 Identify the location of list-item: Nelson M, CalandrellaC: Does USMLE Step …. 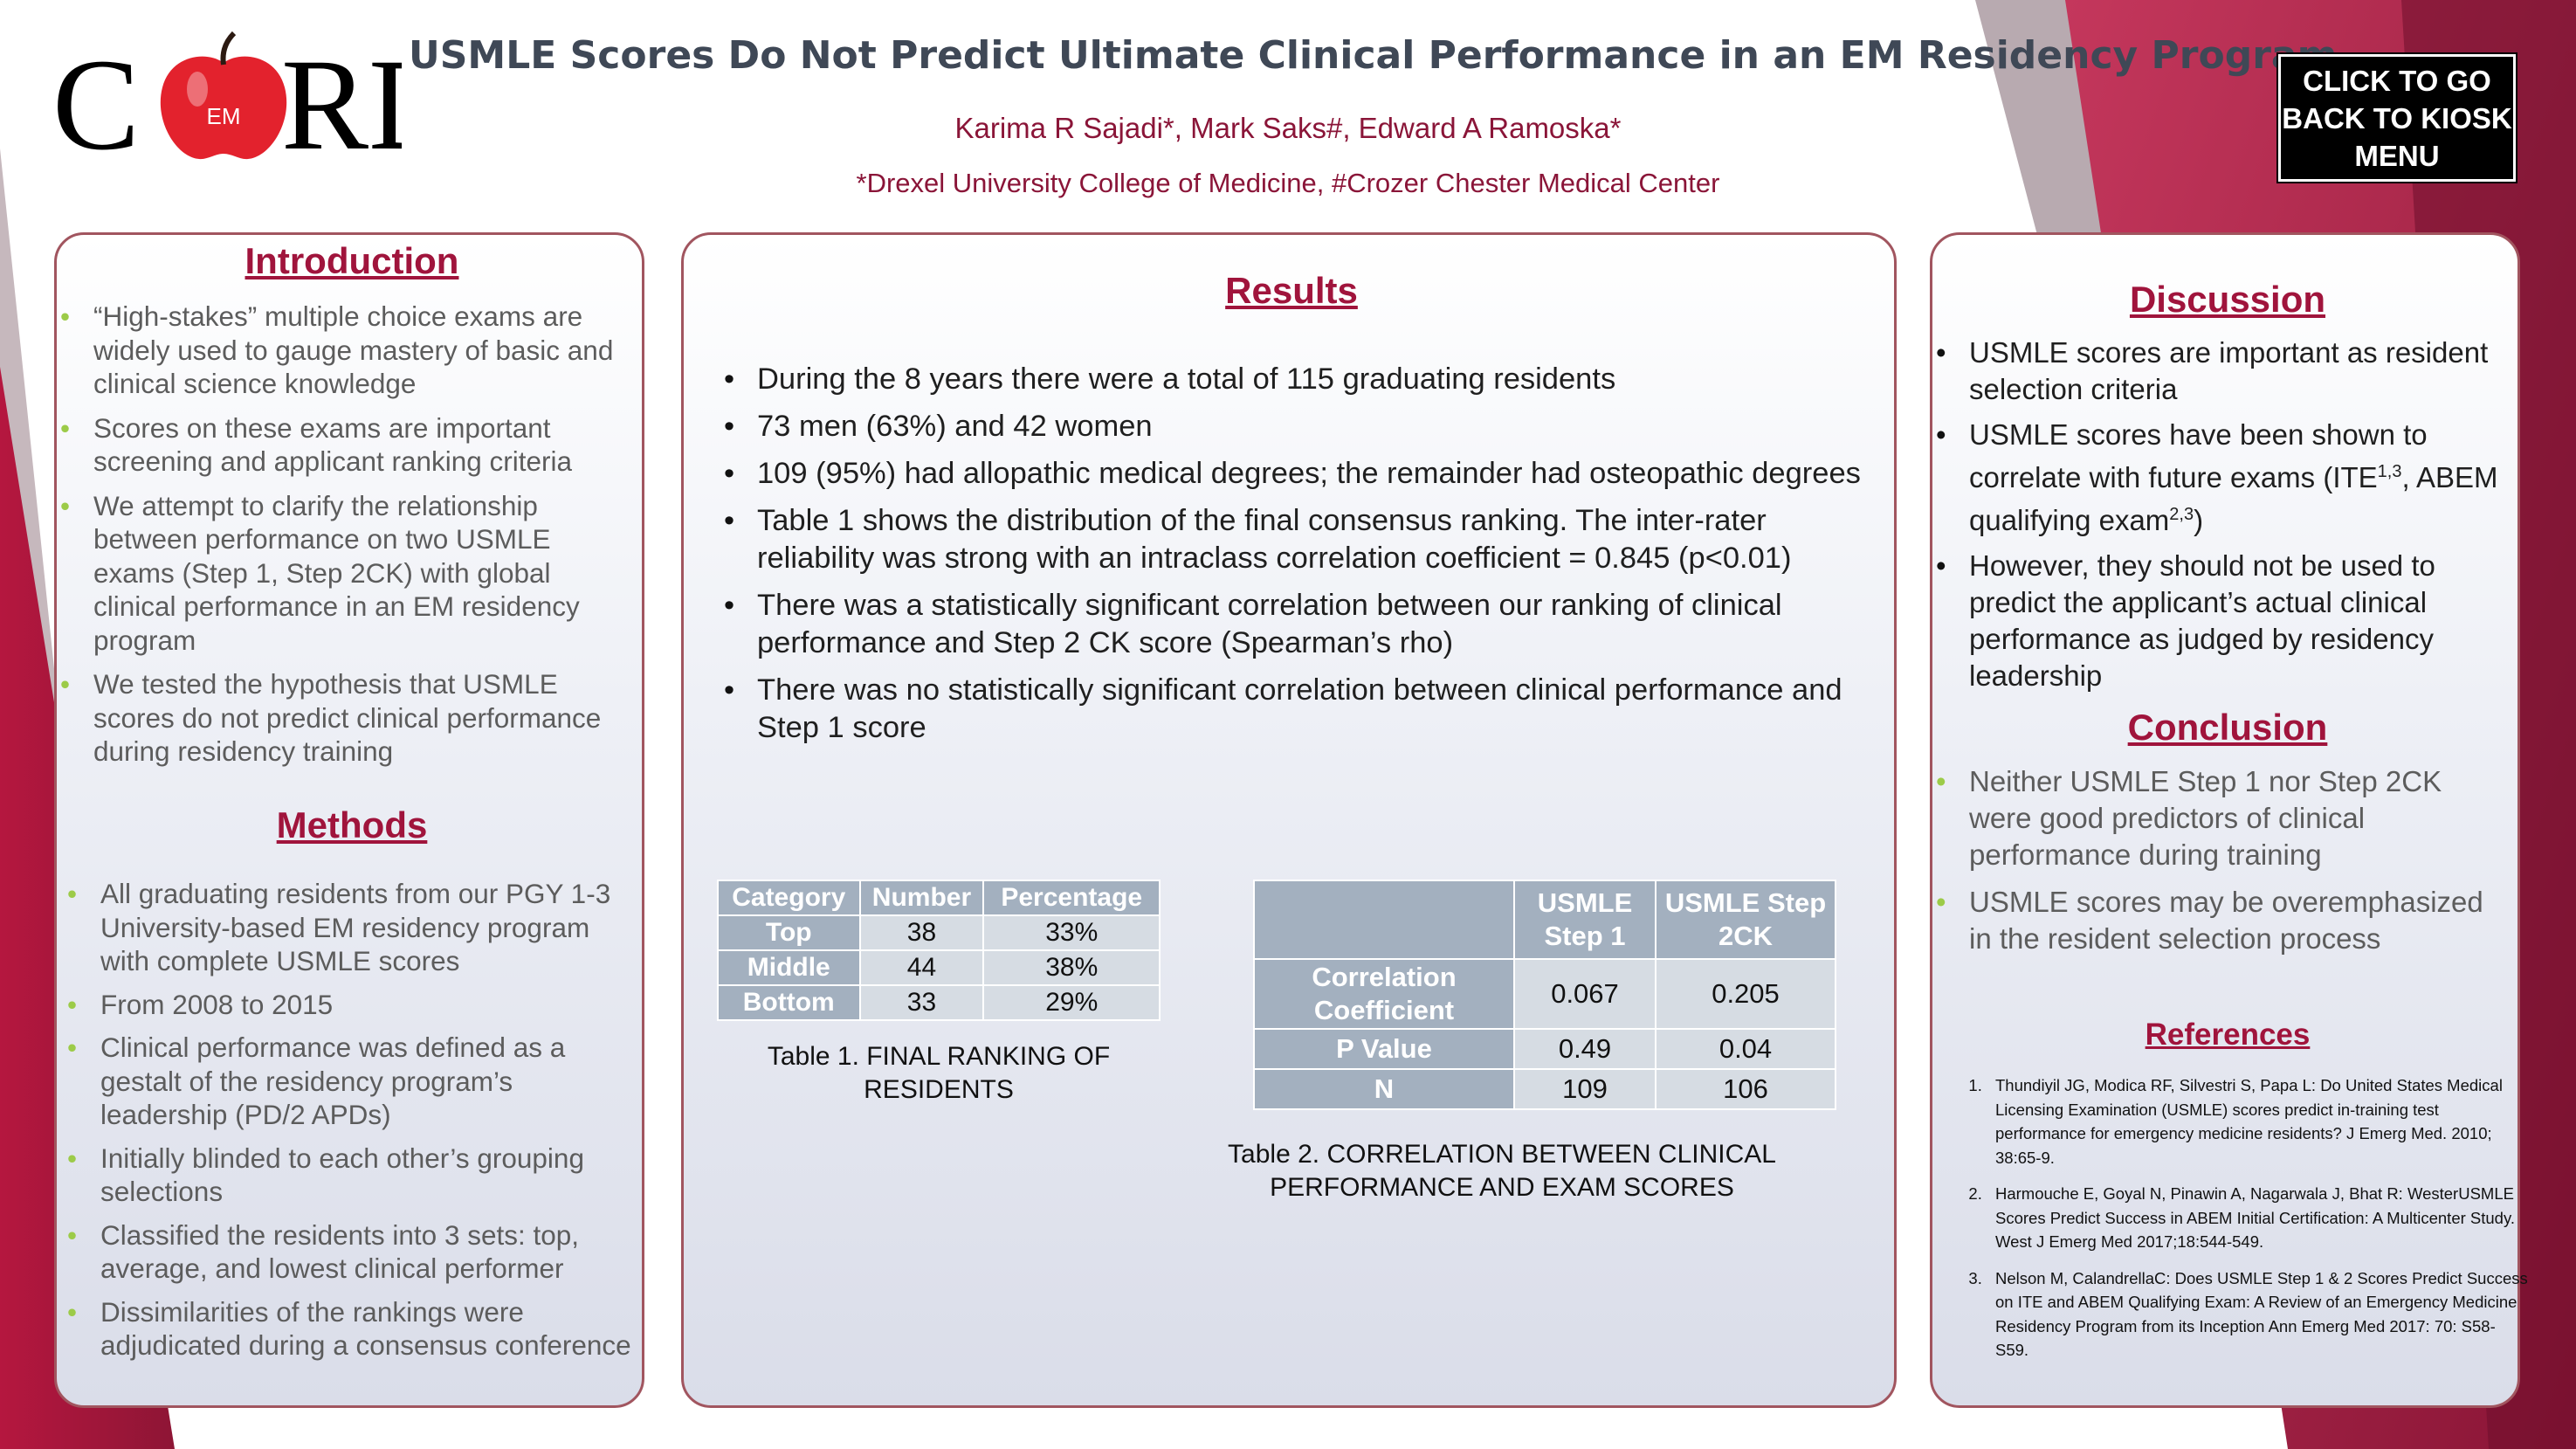
(2257, 1314).